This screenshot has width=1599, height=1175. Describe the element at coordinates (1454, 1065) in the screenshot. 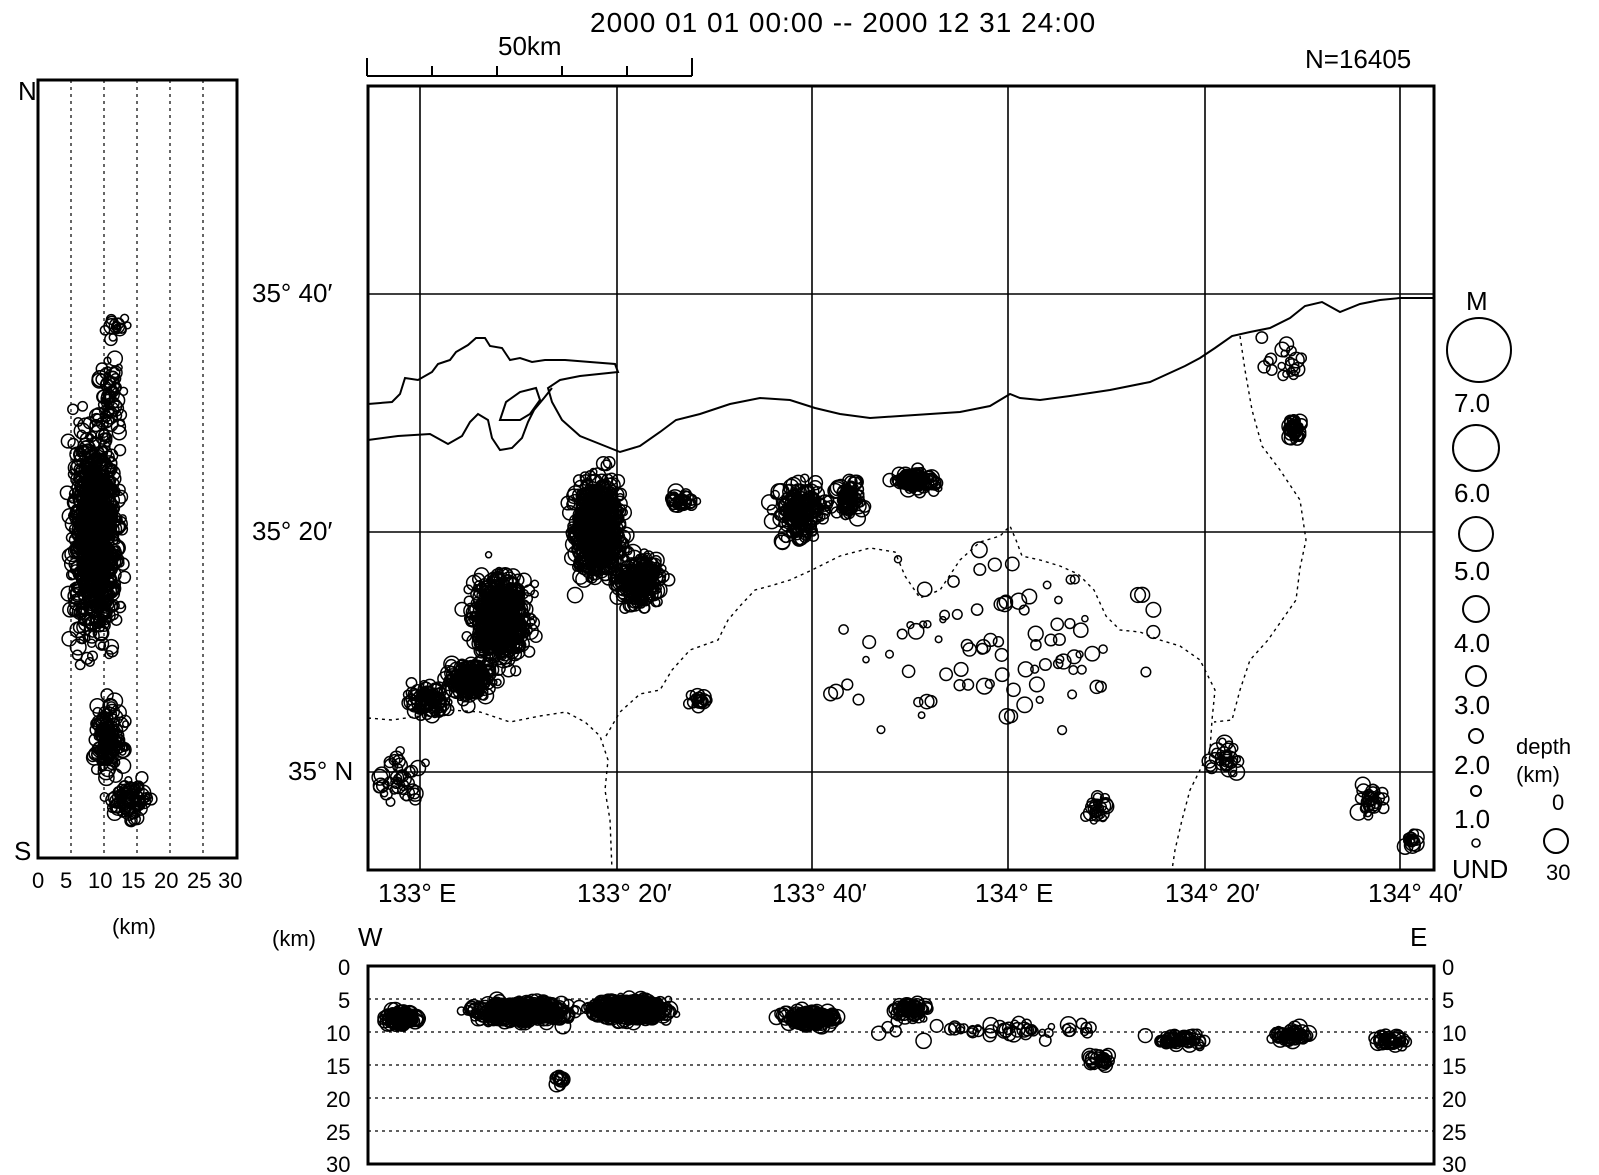

I see `ew-depth-ticks-right: 0 5 10 15 20 25 30` at that location.